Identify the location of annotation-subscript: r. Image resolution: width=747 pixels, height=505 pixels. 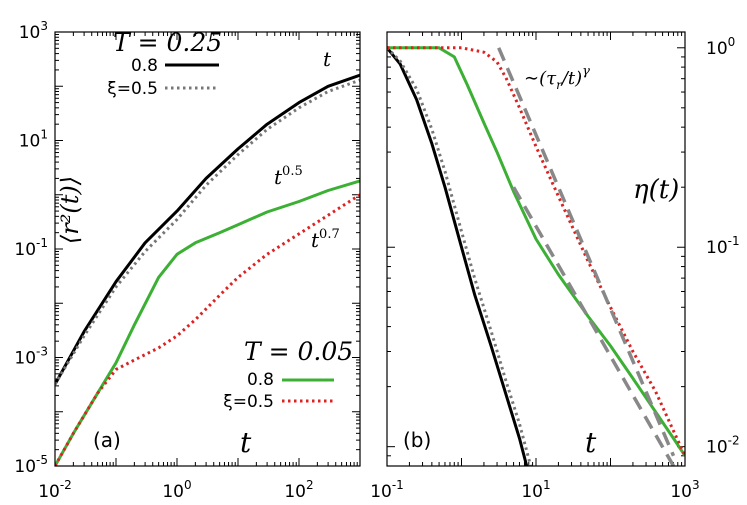
(559, 85).